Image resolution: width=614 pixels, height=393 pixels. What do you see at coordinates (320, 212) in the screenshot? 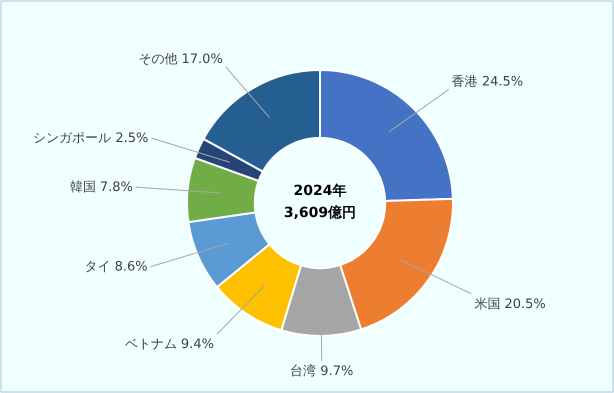
I see `text: 3,609億円` at bounding box center [320, 212].